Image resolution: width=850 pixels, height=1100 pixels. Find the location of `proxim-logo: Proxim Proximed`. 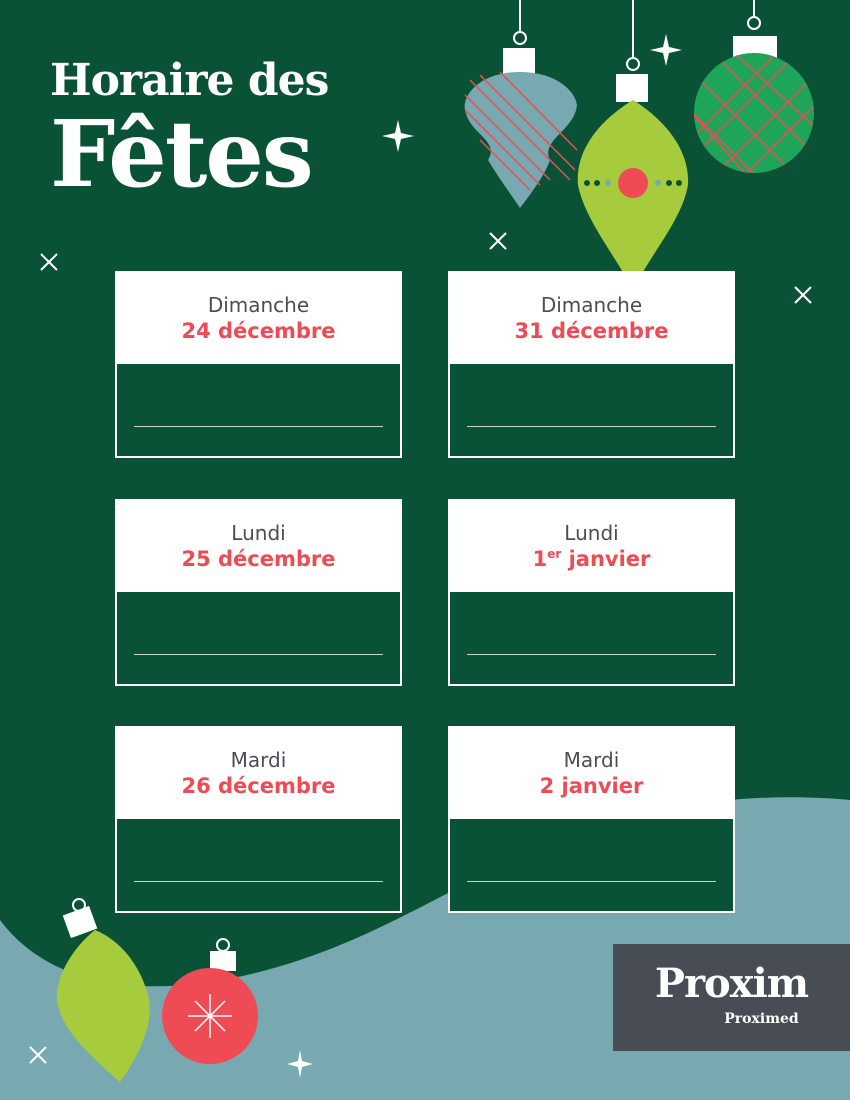

proxim-logo: Proxim Proximed is located at coordinates (731, 997).